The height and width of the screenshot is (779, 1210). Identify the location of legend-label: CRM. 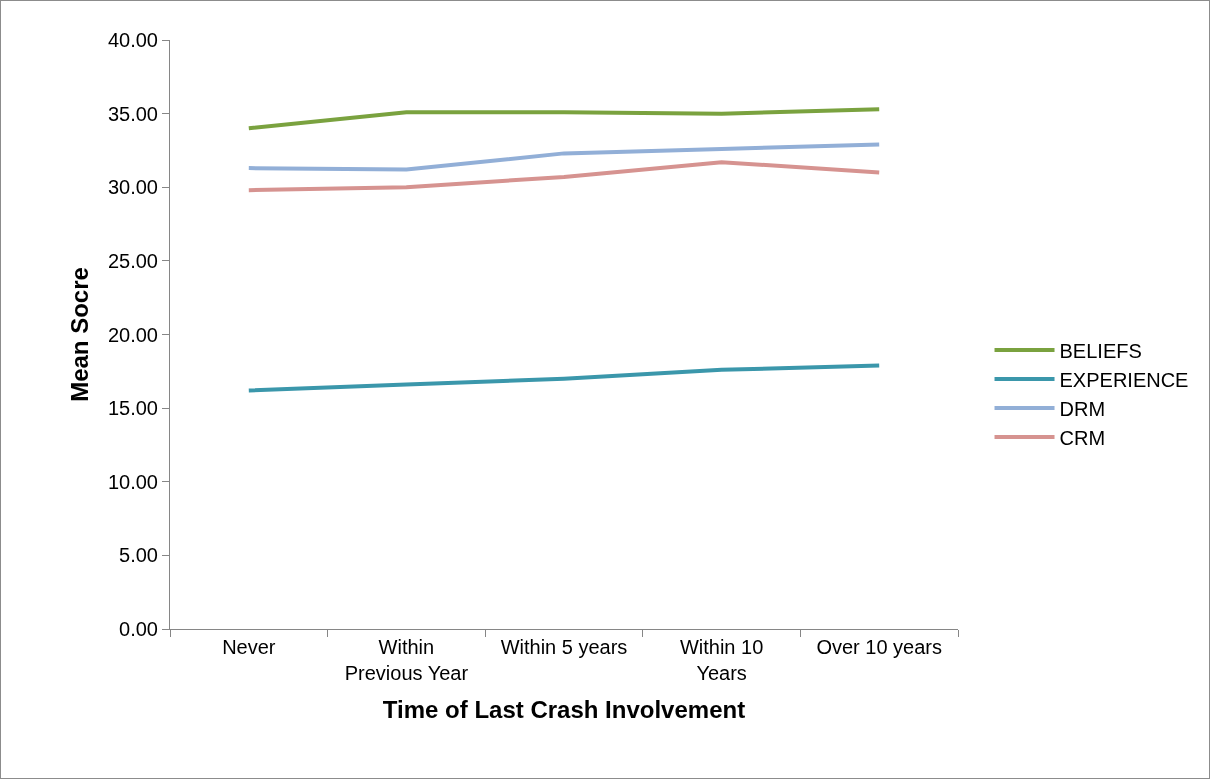
(1082, 437).